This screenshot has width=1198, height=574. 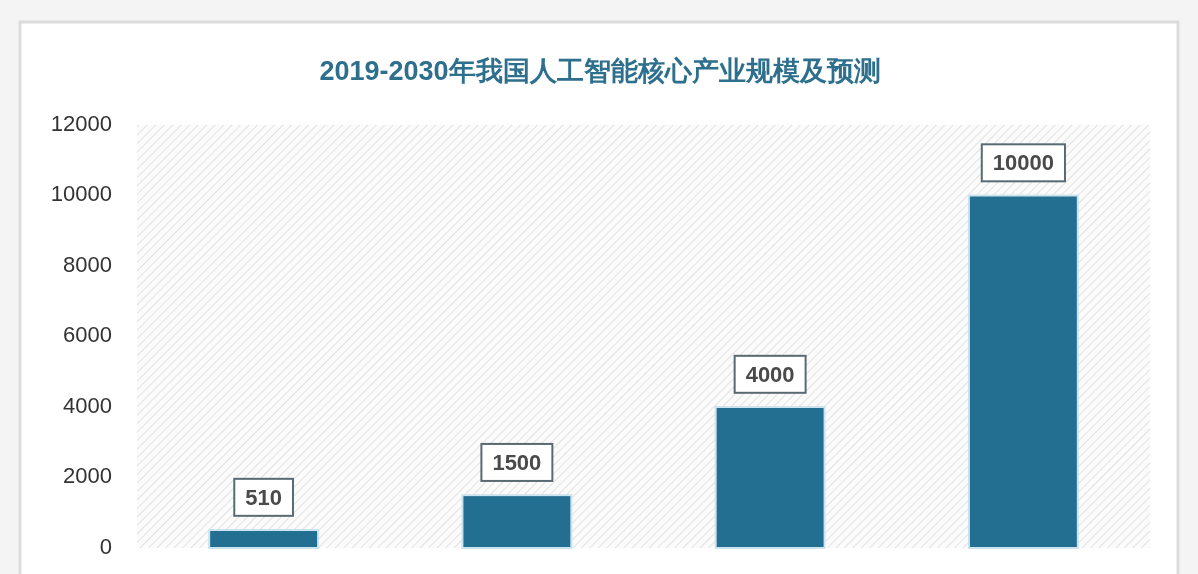 I want to click on y-tick-label: 10000, so click(x=81, y=194).